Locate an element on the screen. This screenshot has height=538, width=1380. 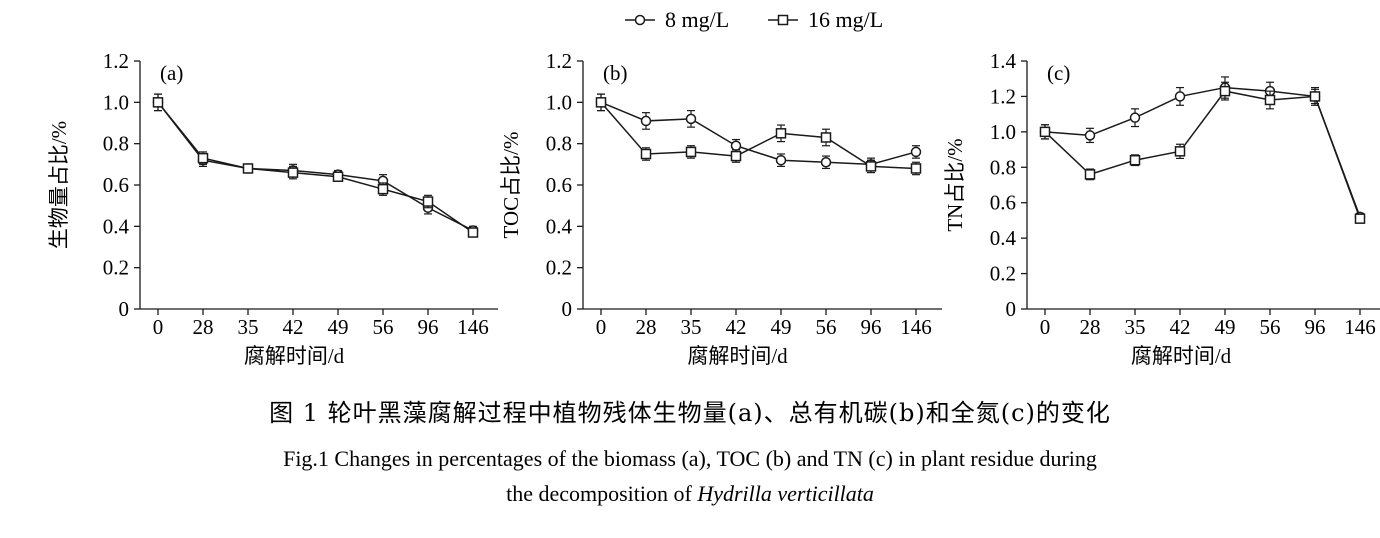
y-tick-label: 1.4 is located at coordinates (1003, 61).